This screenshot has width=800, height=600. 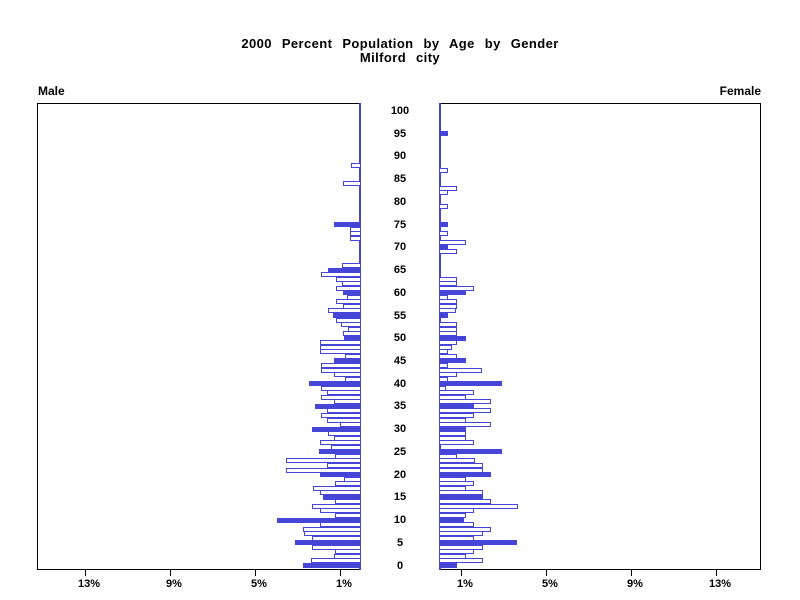 What do you see at coordinates (740, 91) in the screenshot?
I see `female-axis-header: Female` at bounding box center [740, 91].